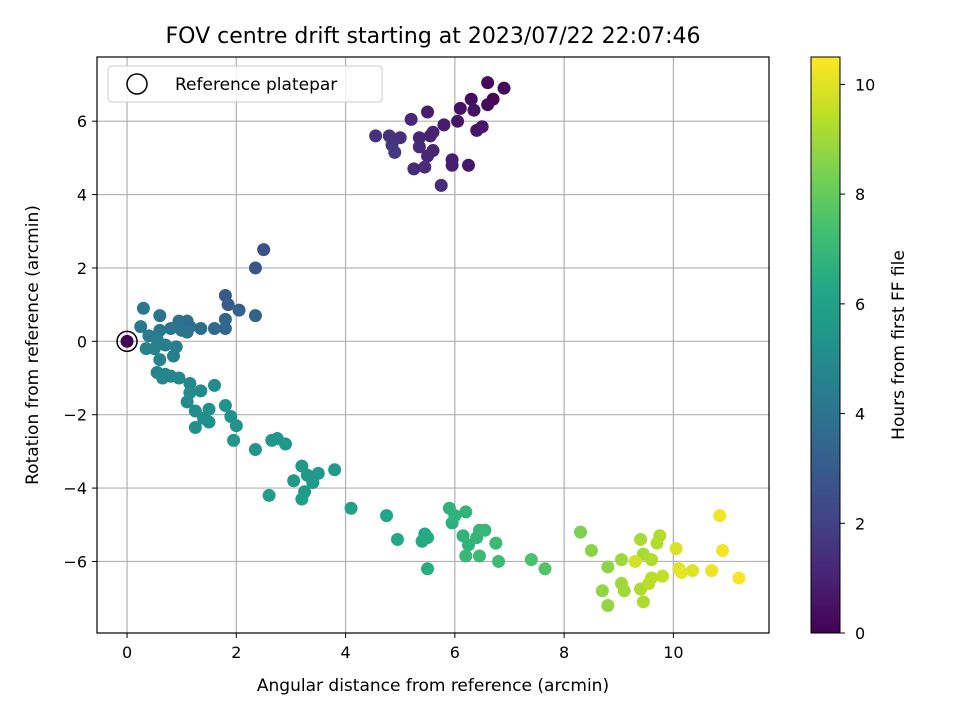 Image resolution: width=960 pixels, height=720 pixels. I want to click on legend-label: Reference platepar, so click(256, 85).